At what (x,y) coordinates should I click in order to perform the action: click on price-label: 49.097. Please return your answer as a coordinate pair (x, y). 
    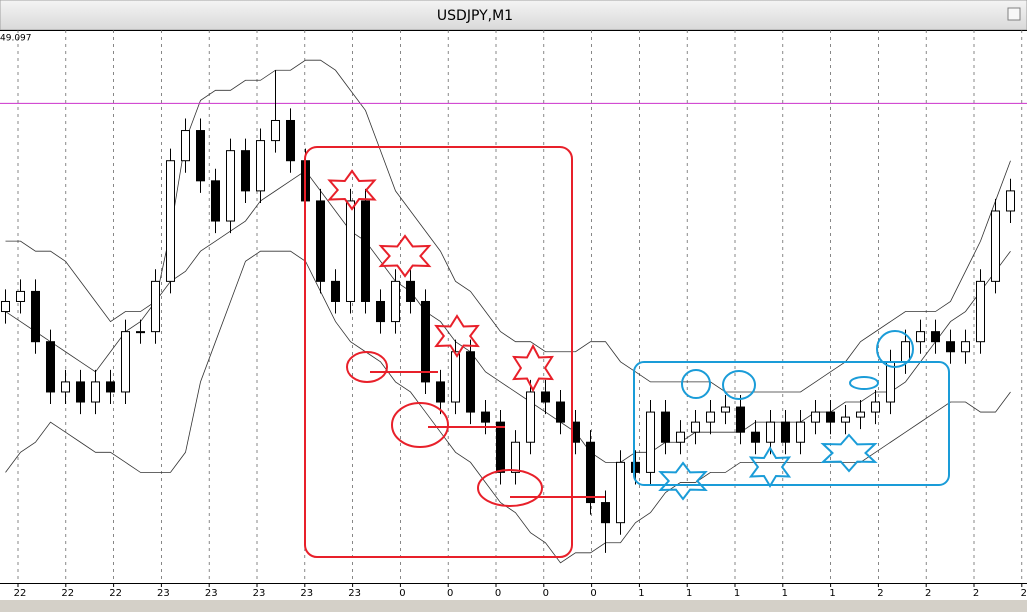
    Looking at the image, I should click on (16, 39).